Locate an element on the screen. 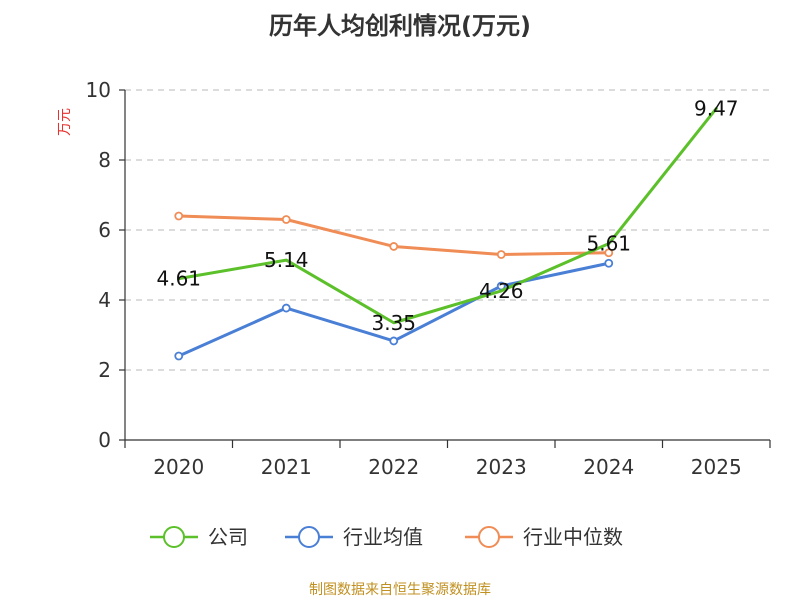 This screenshot has width=800, height=600. data-label: 5.14 is located at coordinates (286, 260).